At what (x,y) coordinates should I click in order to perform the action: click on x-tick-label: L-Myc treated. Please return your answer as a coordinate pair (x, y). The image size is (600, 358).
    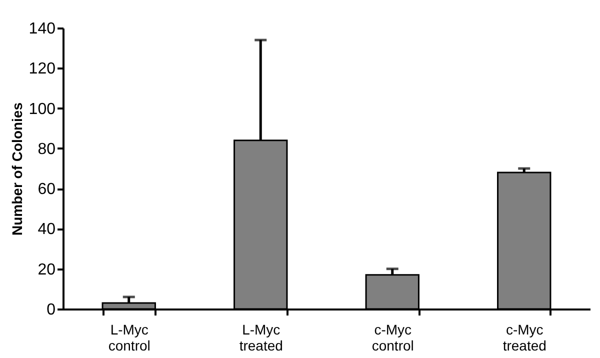
    Looking at the image, I should click on (261, 338).